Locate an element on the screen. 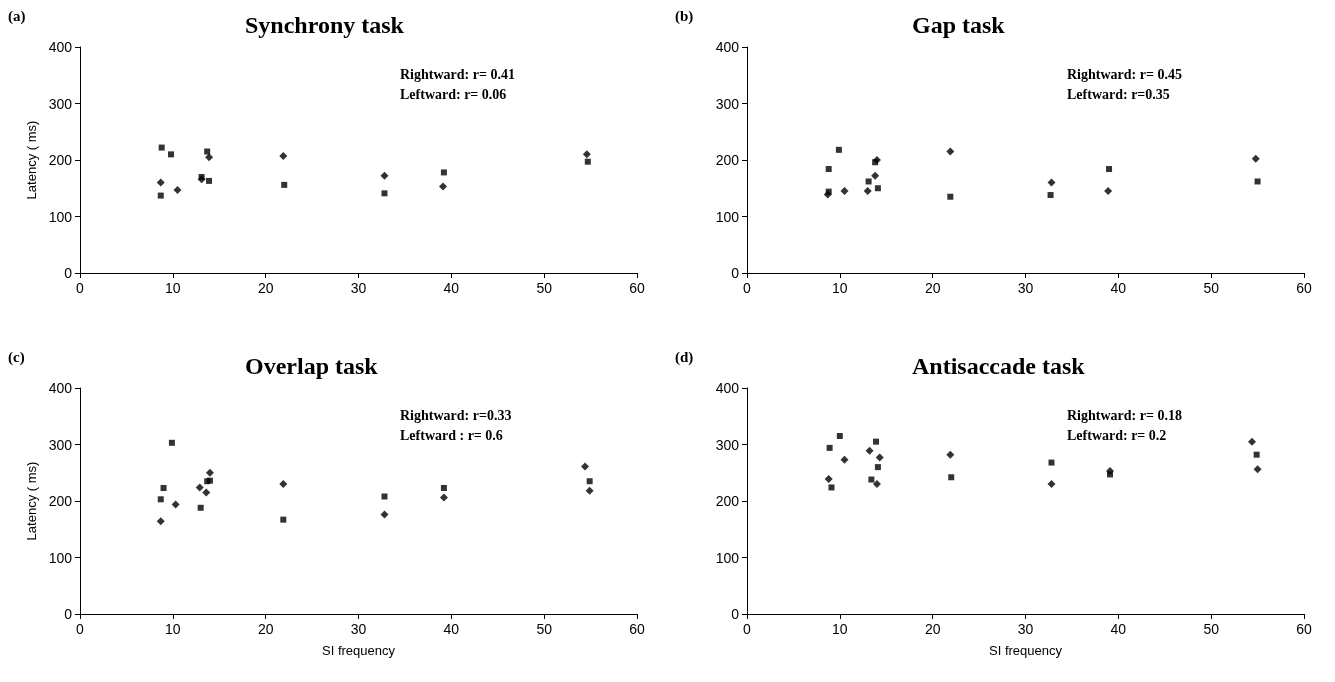  annotation: Leftward: r=0.35 is located at coordinates (1118, 94).